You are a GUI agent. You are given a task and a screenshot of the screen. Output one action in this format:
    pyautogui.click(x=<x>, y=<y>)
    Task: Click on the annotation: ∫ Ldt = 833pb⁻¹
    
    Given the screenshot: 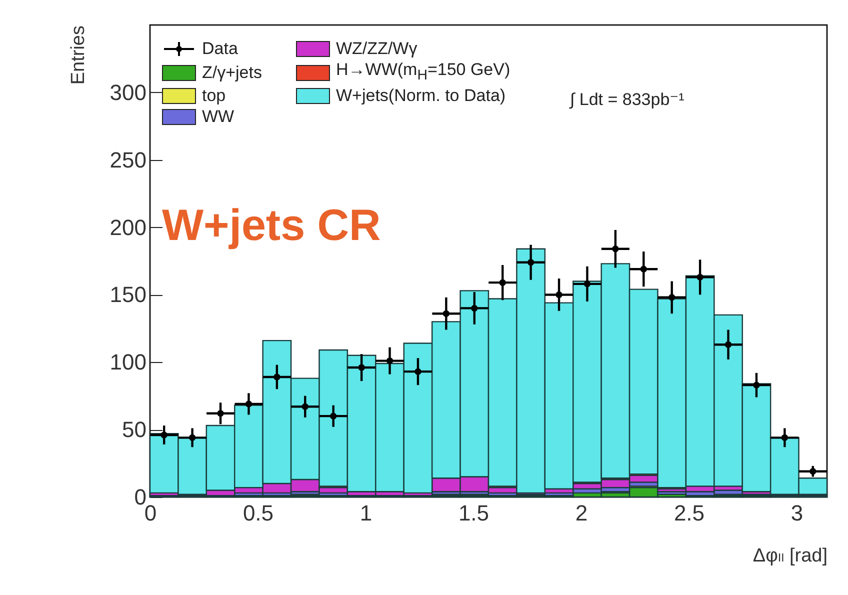 What is the action you would take?
    pyautogui.click(x=627, y=99)
    